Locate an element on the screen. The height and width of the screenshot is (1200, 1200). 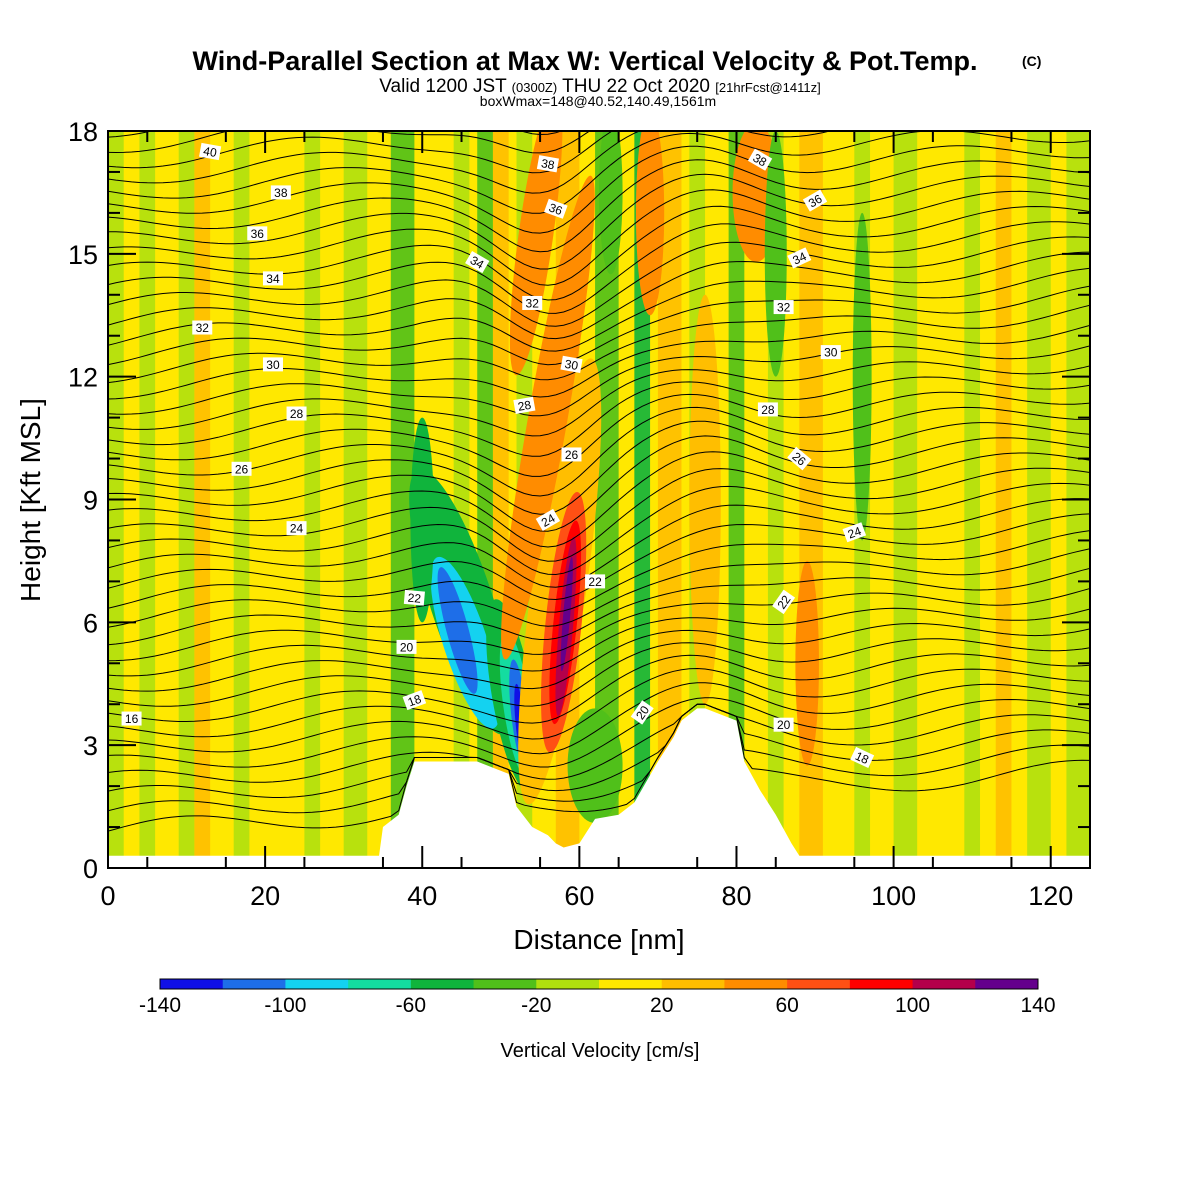
chart-subtitle-box: boxWmax=148@40.52,140.49,1561m is located at coordinates (598, 101).